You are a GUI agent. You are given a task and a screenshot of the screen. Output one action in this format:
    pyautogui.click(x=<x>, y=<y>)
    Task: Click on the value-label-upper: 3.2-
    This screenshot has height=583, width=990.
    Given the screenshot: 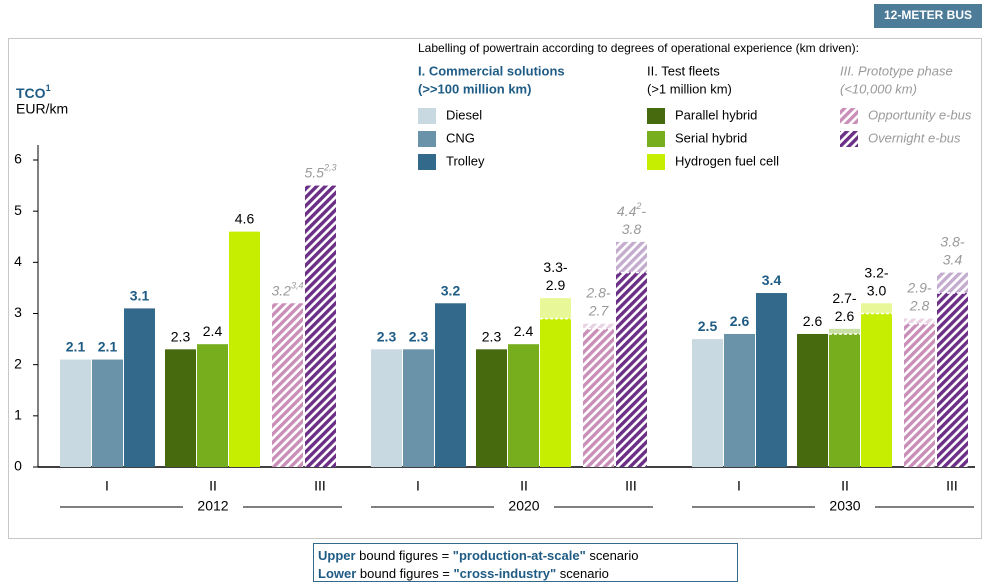 What is the action you would take?
    pyautogui.click(x=876, y=272)
    